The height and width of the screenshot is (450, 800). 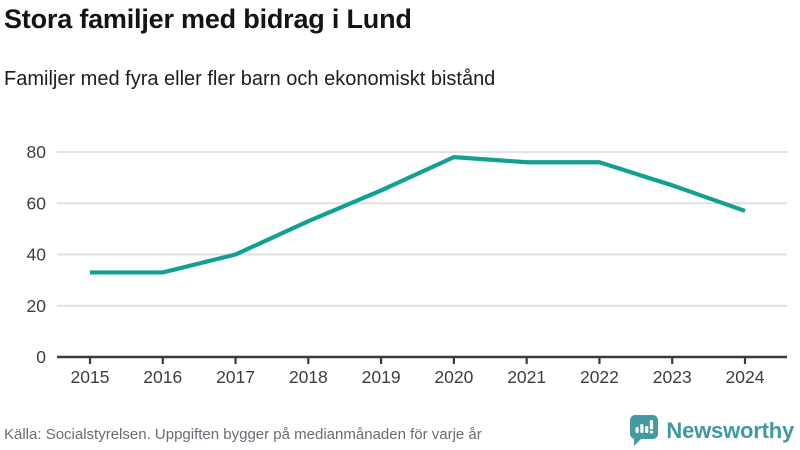 I want to click on svg-text: 0, so click(x=41, y=357).